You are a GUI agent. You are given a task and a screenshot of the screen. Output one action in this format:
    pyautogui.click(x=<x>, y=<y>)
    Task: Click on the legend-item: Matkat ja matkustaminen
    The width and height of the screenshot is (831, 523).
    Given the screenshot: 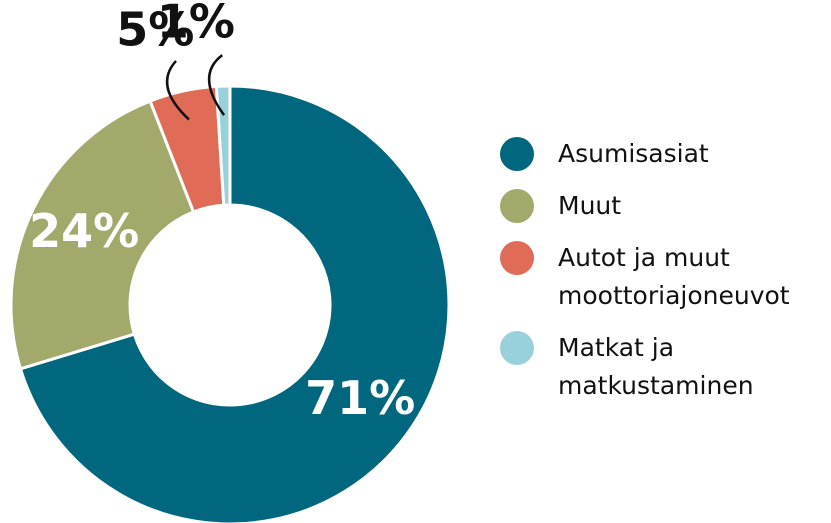 What is the action you would take?
    pyautogui.click(x=665, y=367)
    